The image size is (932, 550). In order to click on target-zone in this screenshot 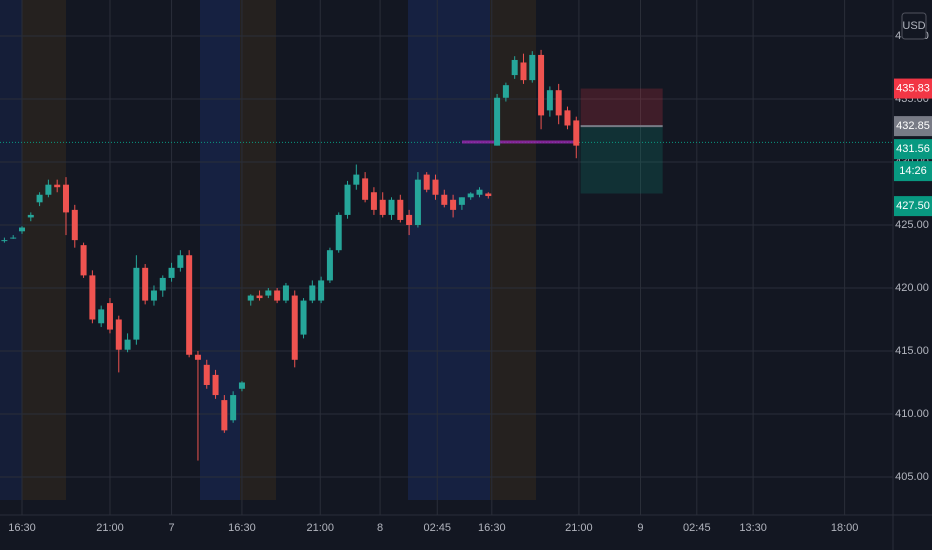, I will do `click(621, 160)`.